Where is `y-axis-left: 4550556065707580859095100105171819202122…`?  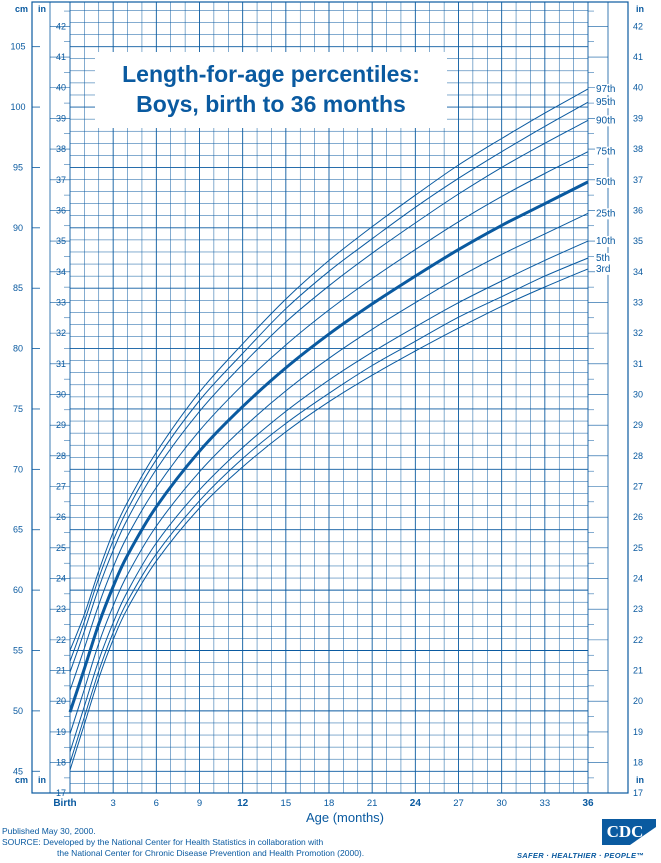
y-axis-left: 4550556065707580859095100105171819202122… is located at coordinates (40, 401).